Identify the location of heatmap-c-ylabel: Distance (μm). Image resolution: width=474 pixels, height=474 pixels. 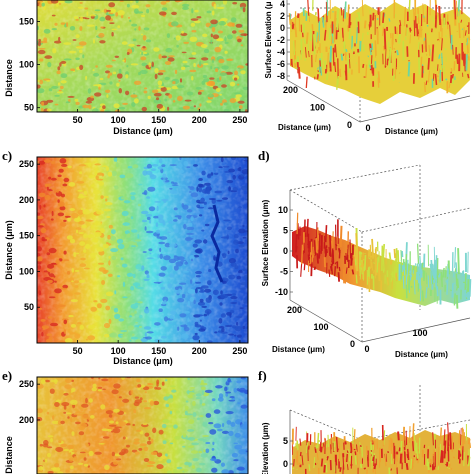
(9, 250).